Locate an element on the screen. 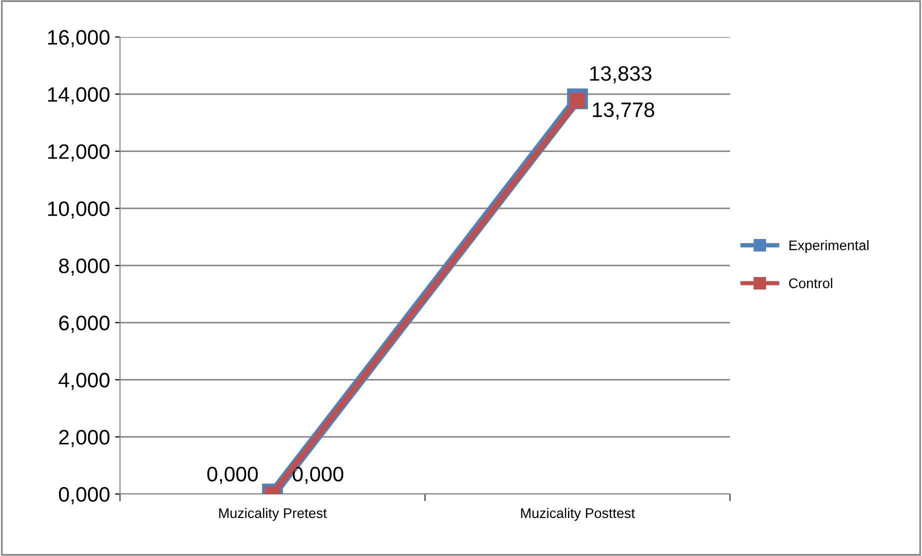 The width and height of the screenshot is (922, 556). y-tick-label: 10,000 is located at coordinates (79, 210).